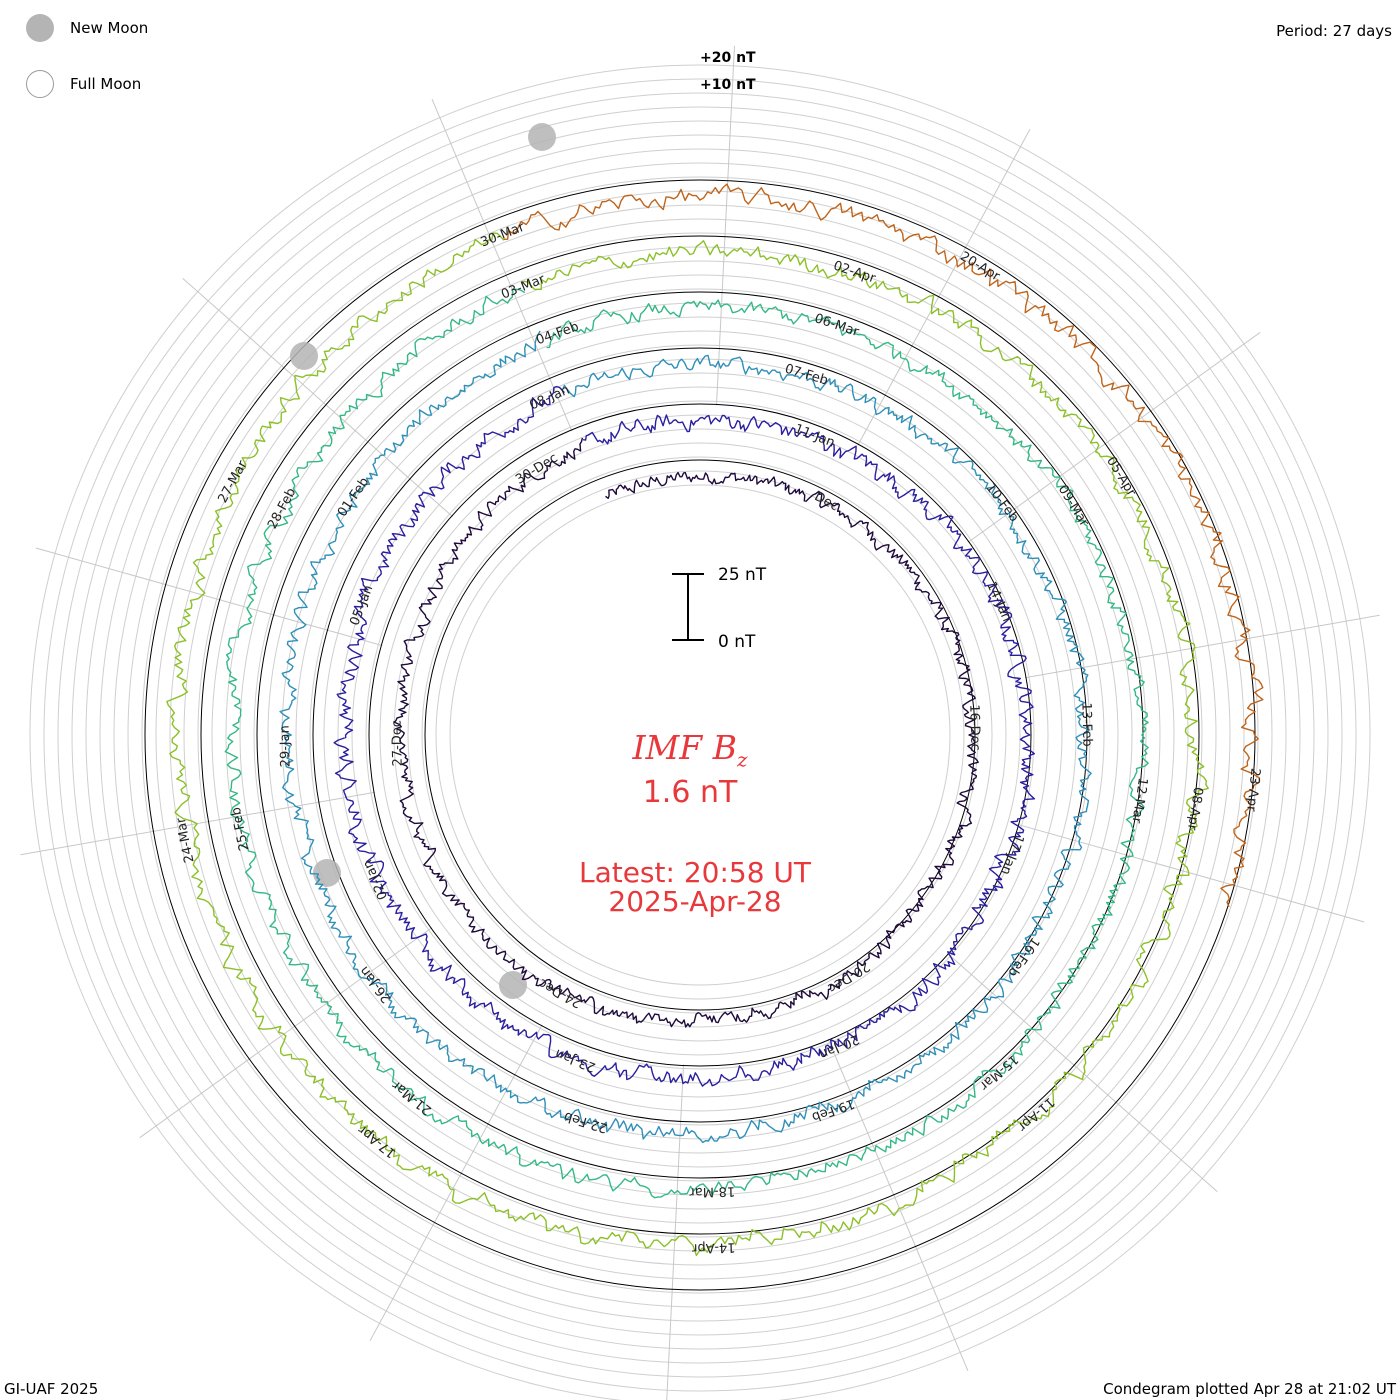 The image size is (1400, 1400). Describe the element at coordinates (397, 743) in the screenshot. I see `date-label: 27-Dec` at that location.